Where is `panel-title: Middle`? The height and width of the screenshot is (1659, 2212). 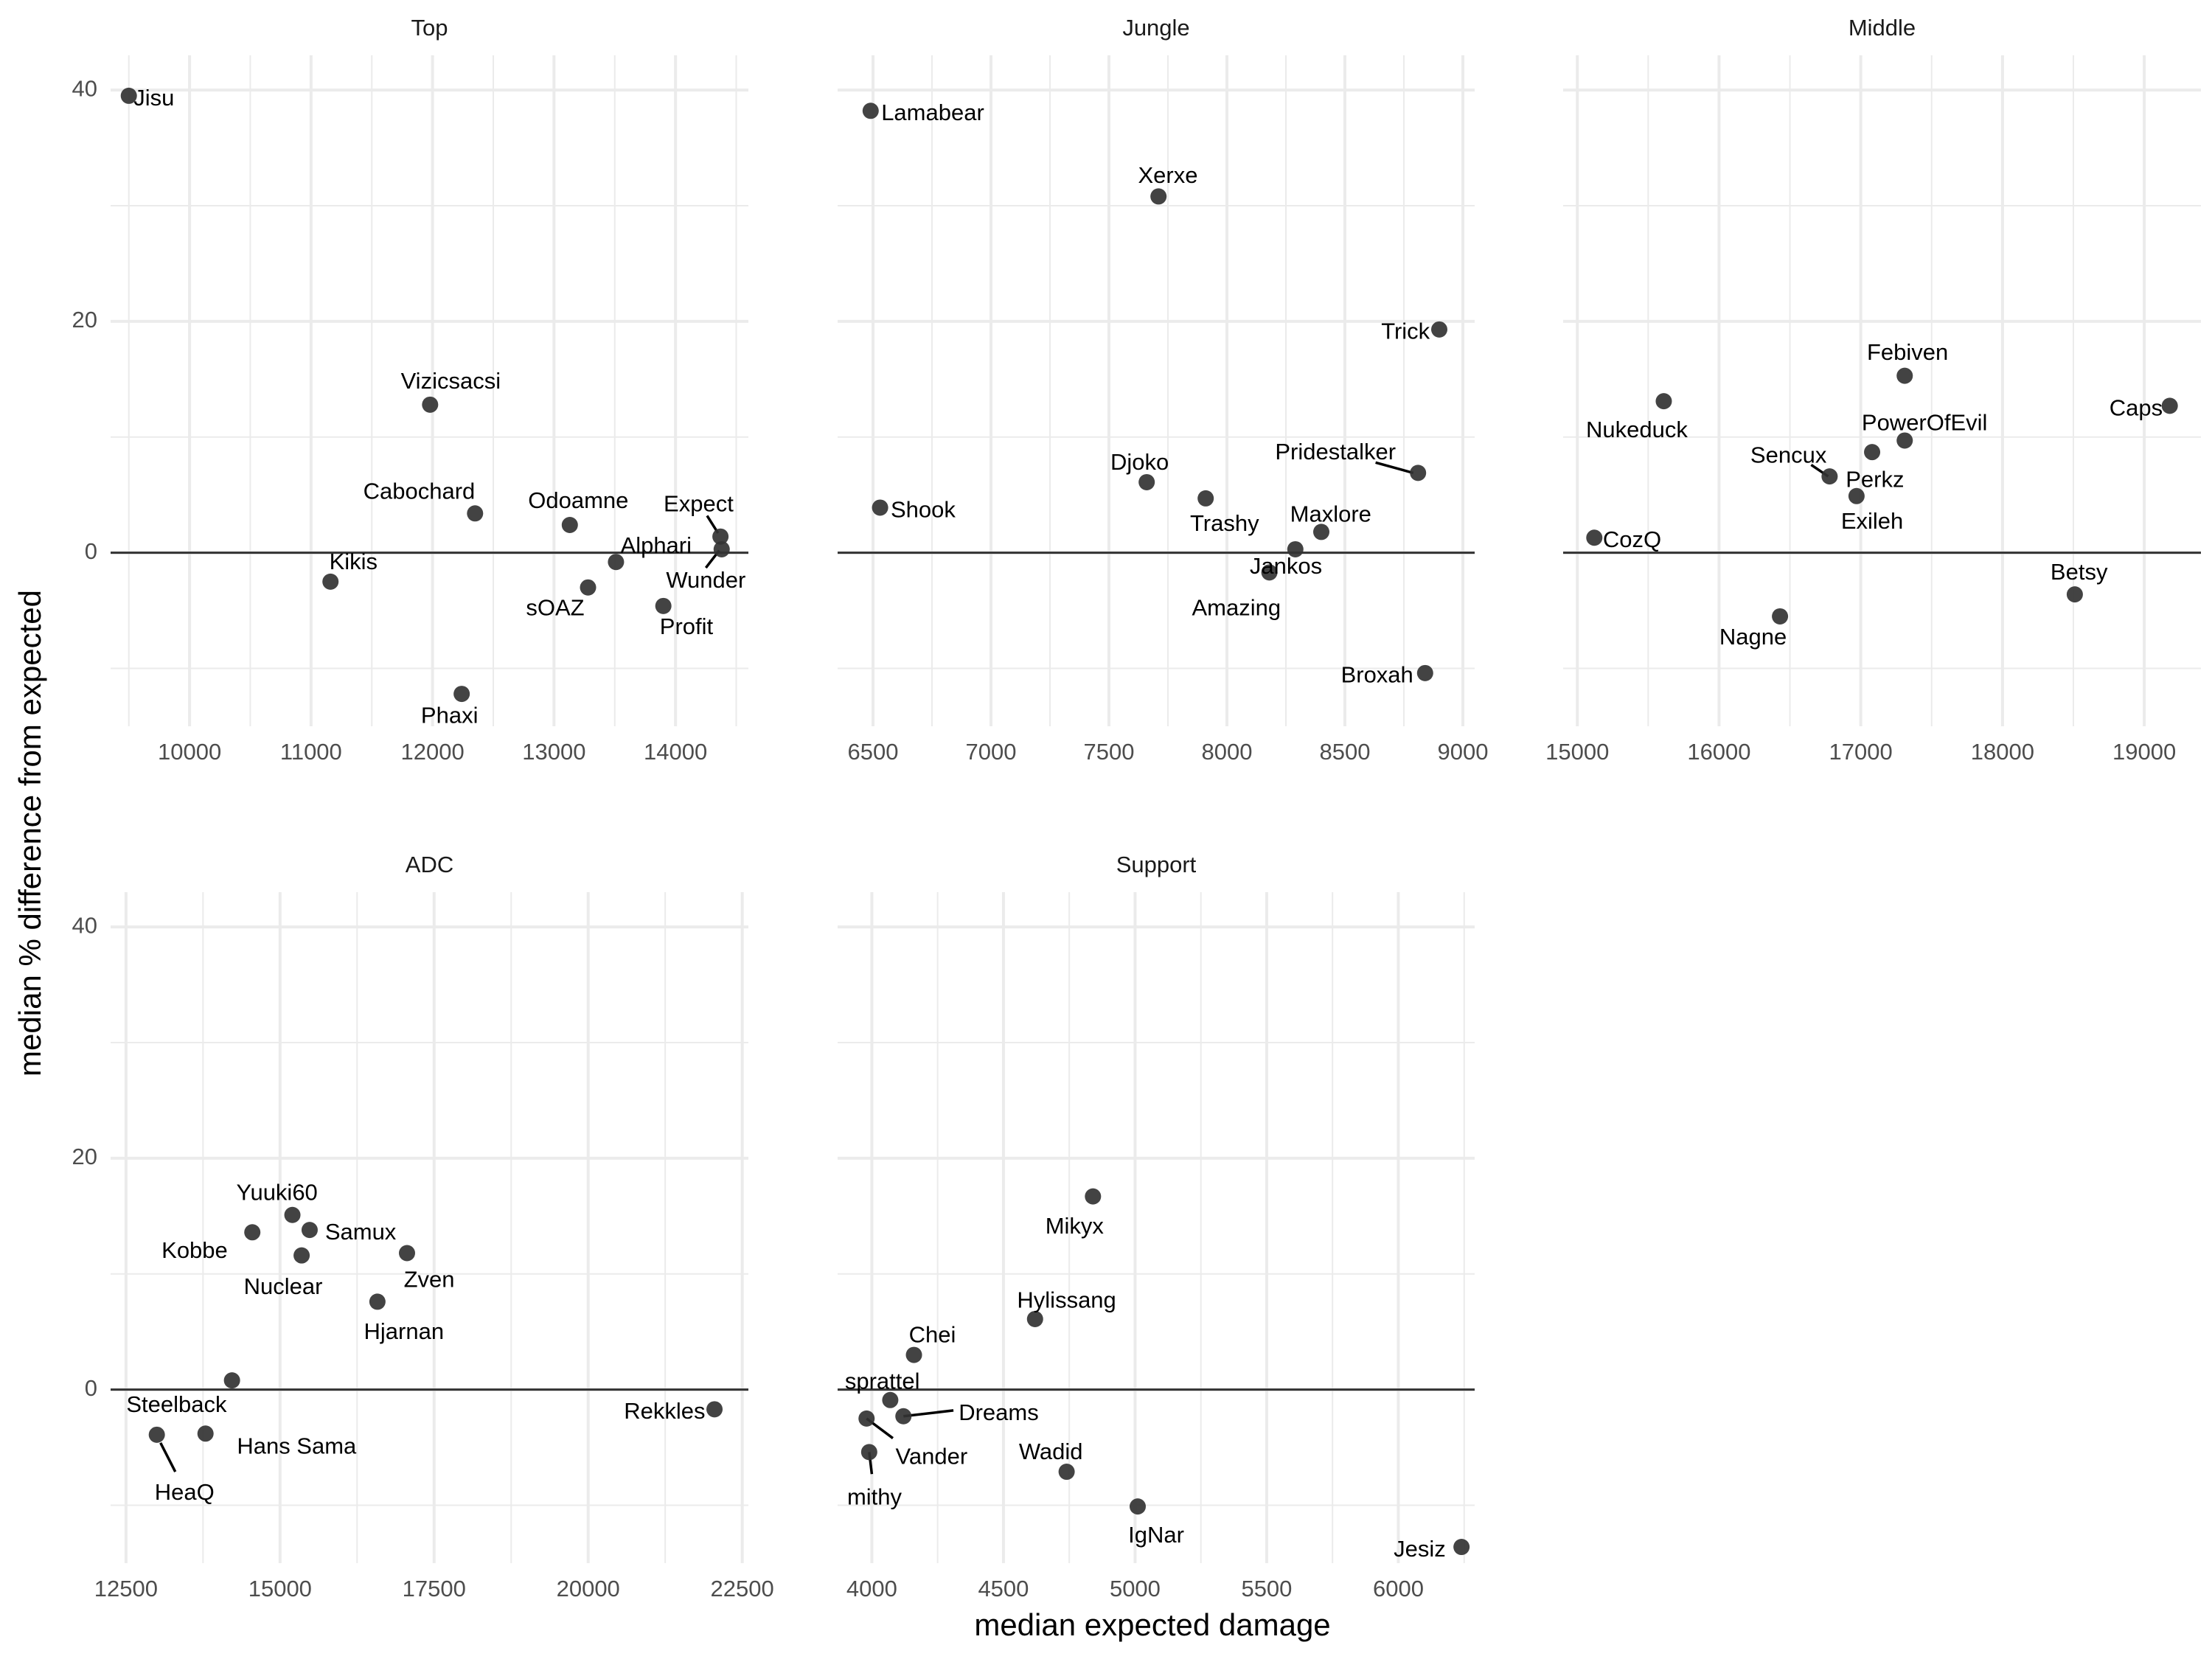 panel-title: Middle is located at coordinates (1882, 28).